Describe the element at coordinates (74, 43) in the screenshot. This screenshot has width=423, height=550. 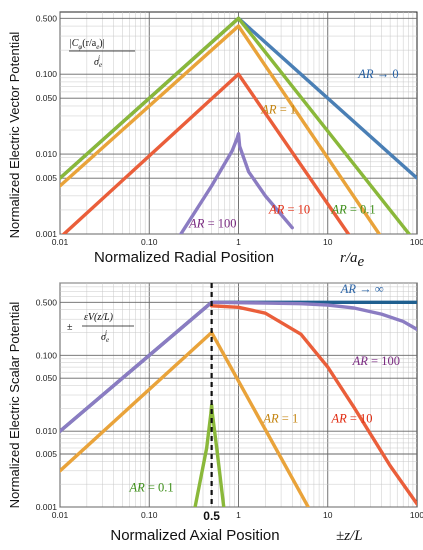
I see `top-formula-top-pre: |C` at that location.